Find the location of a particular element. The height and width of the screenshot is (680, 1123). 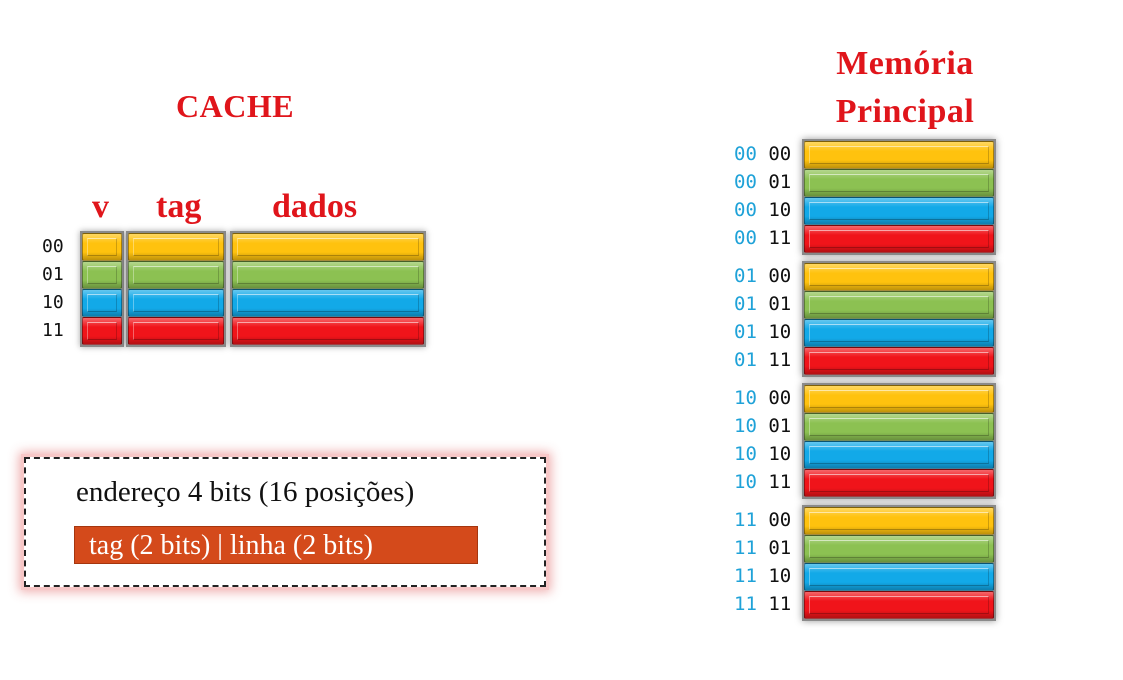

memory-address-label: 10 01 is located at coordinates (762, 426).